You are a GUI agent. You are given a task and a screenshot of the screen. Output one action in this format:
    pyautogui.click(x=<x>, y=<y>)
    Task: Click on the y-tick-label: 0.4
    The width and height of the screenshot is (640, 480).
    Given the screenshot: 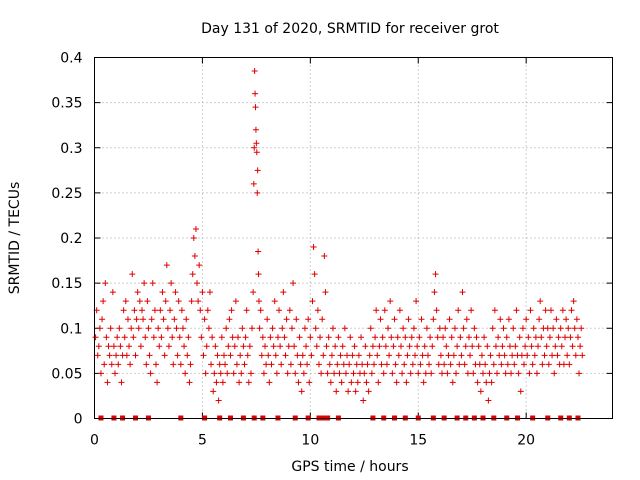 What is the action you would take?
    pyautogui.click(x=71, y=59)
    